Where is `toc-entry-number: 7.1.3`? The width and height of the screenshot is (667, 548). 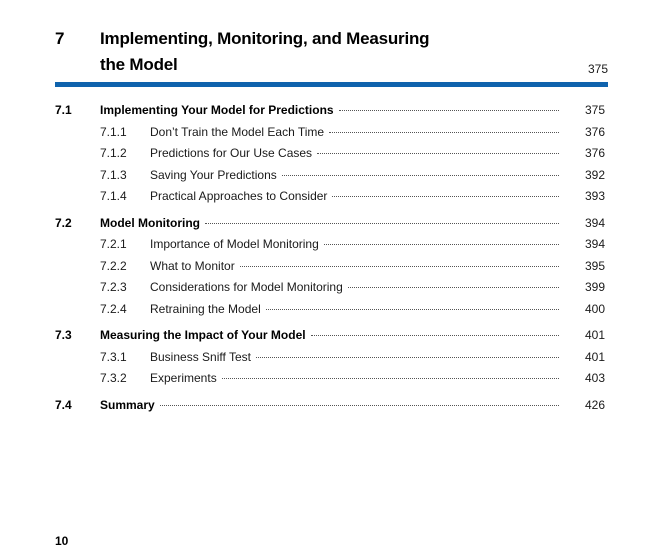
toc-entry-number: 7.1.3 is located at coordinates (113, 174).